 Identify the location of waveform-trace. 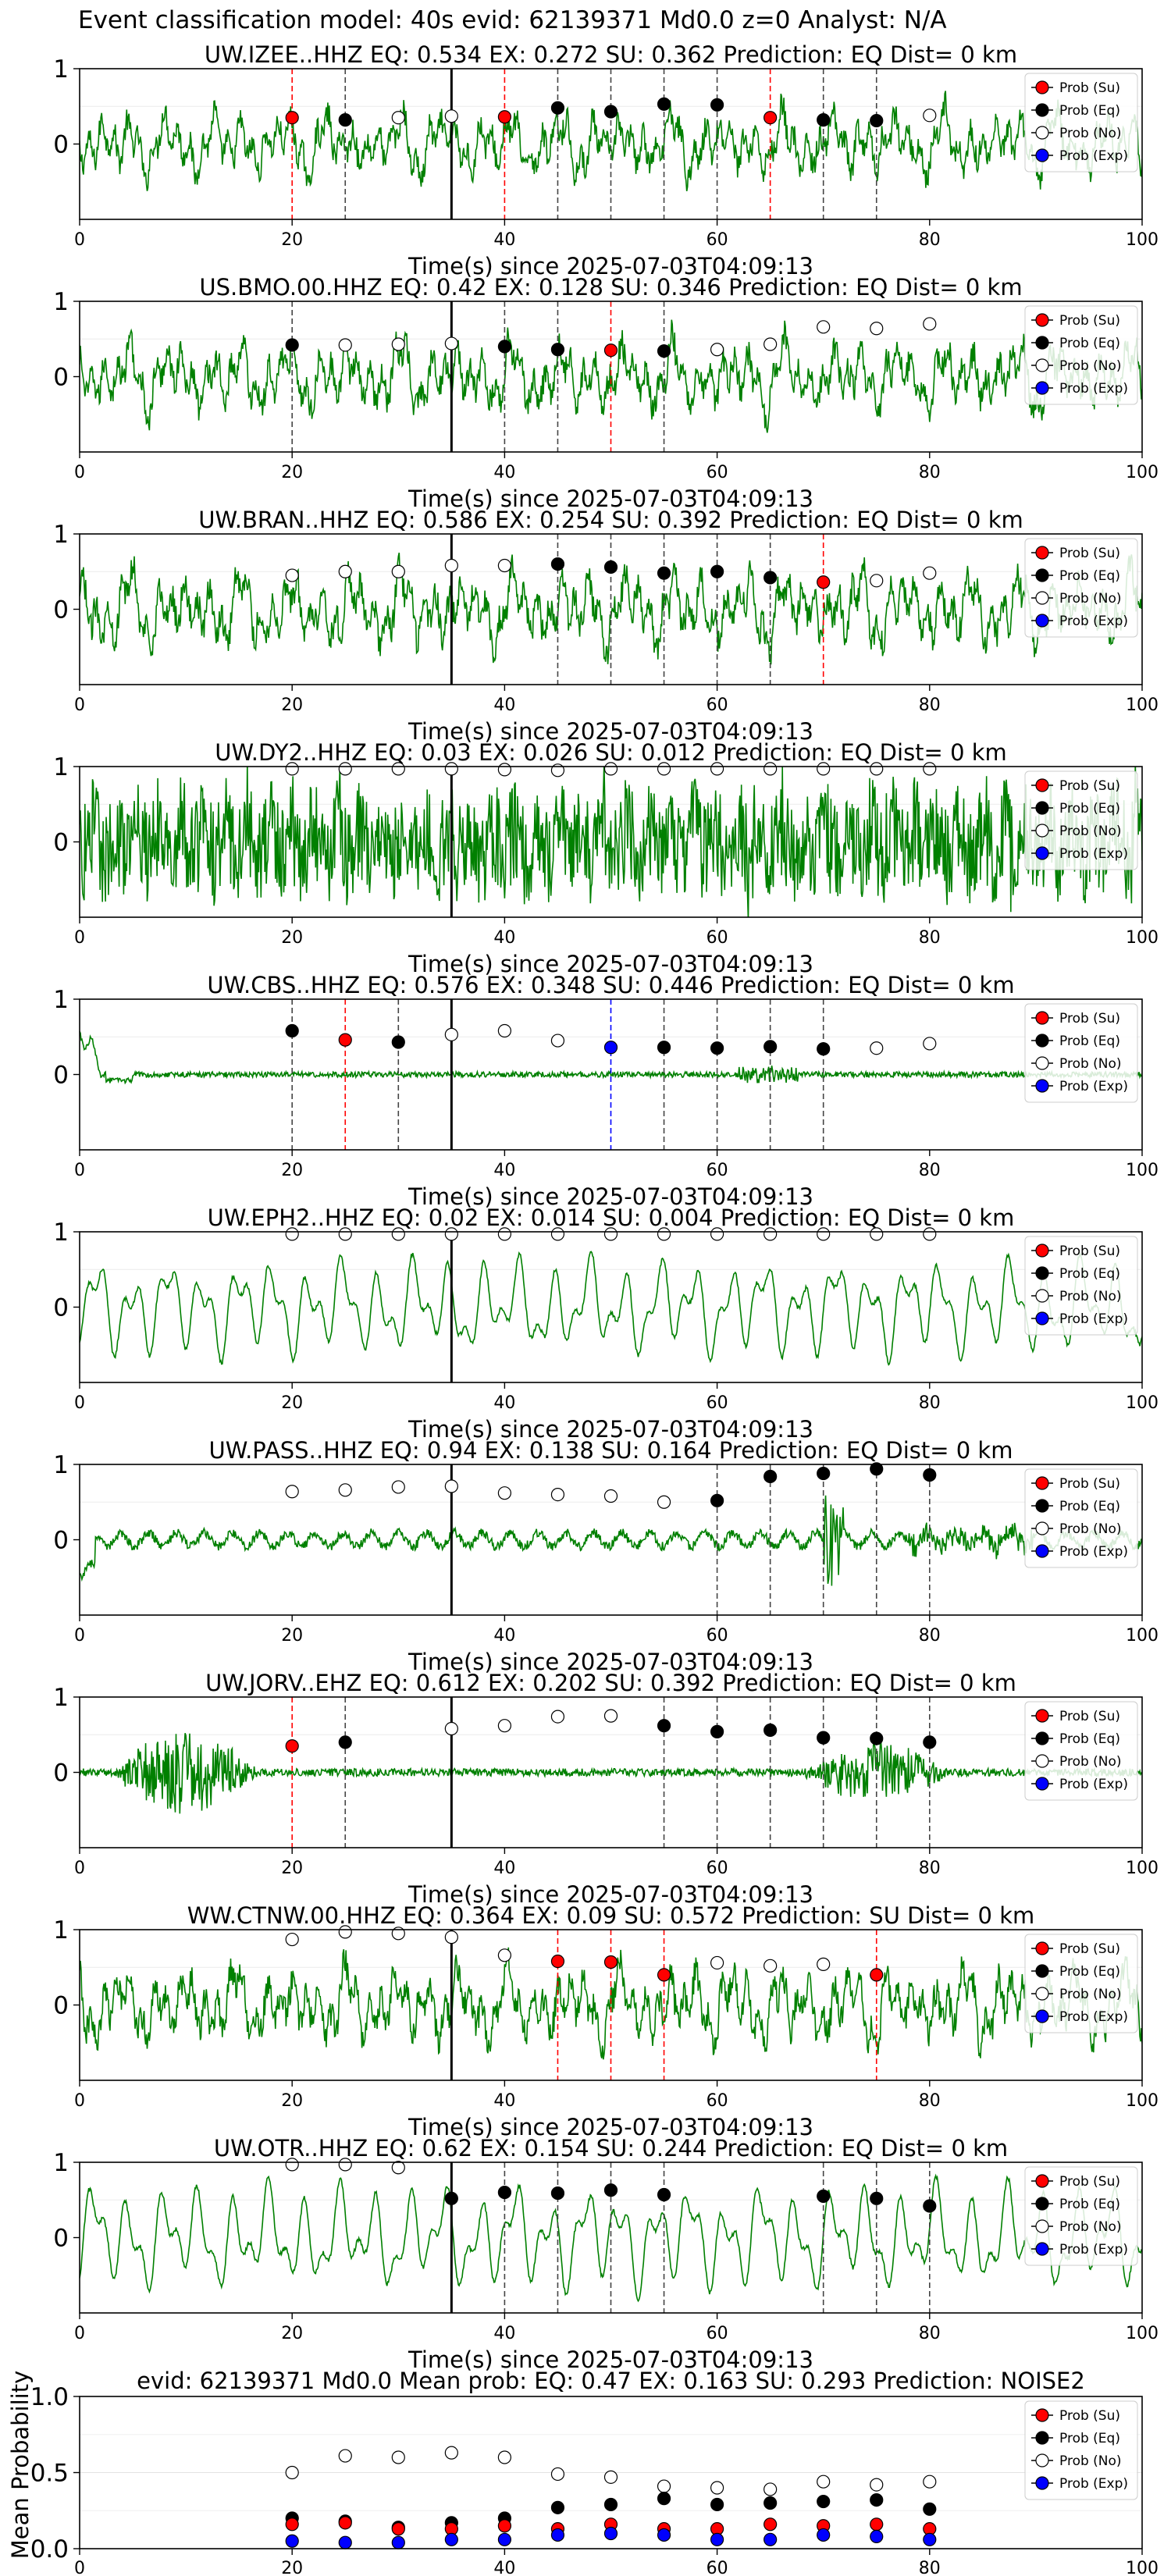
(611, 1308).